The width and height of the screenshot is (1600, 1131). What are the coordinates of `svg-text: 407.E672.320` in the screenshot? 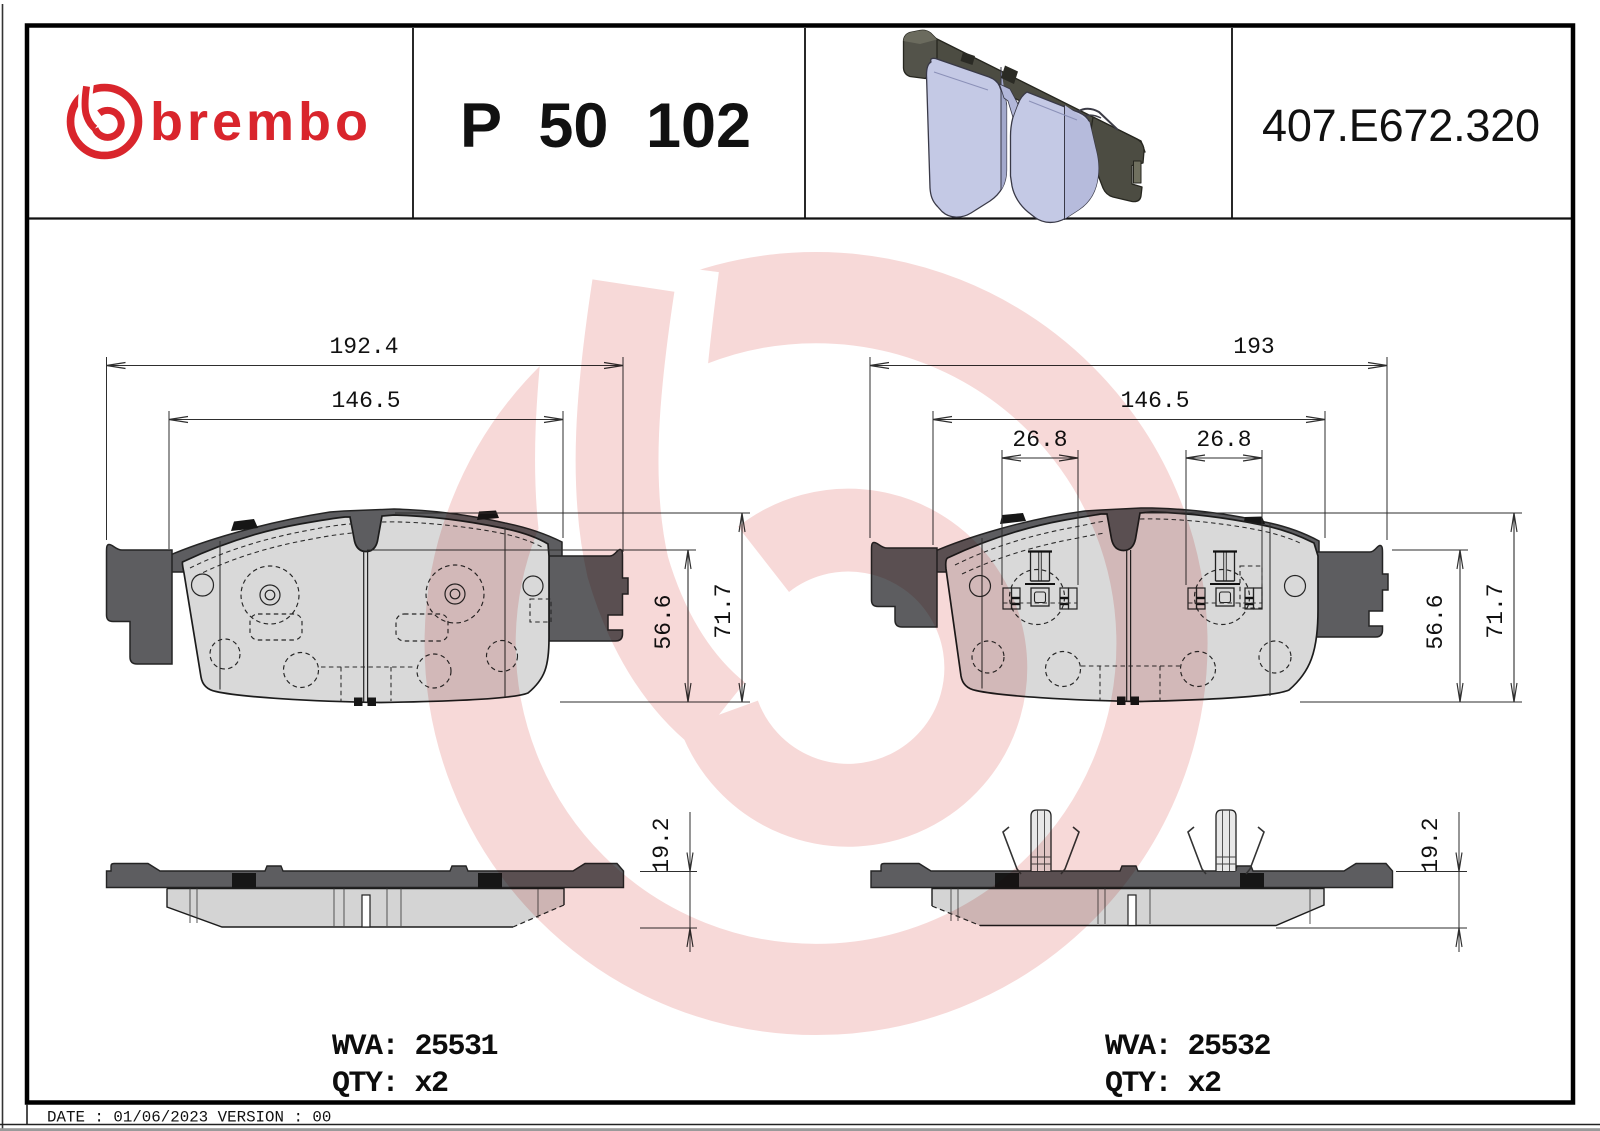 It's located at (1401, 125).